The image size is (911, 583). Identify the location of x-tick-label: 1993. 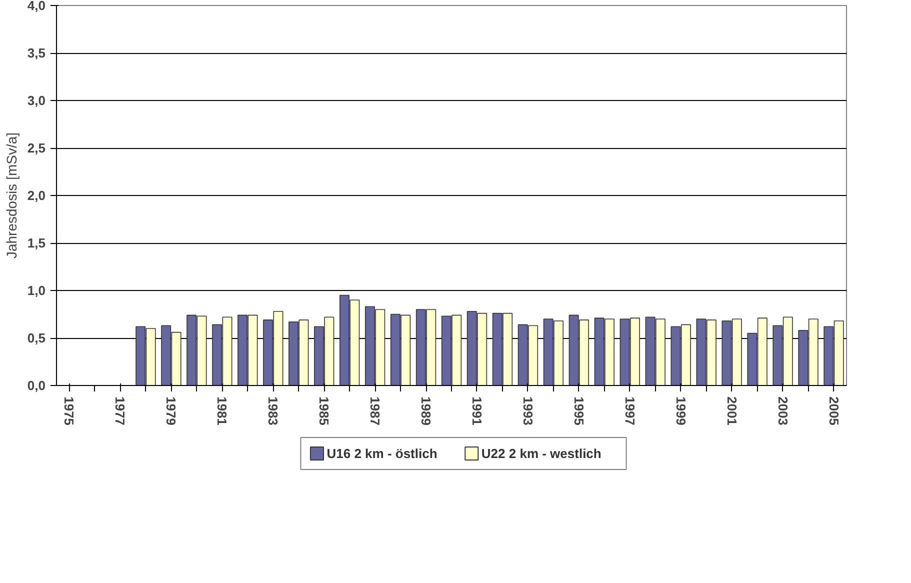
(528, 411).